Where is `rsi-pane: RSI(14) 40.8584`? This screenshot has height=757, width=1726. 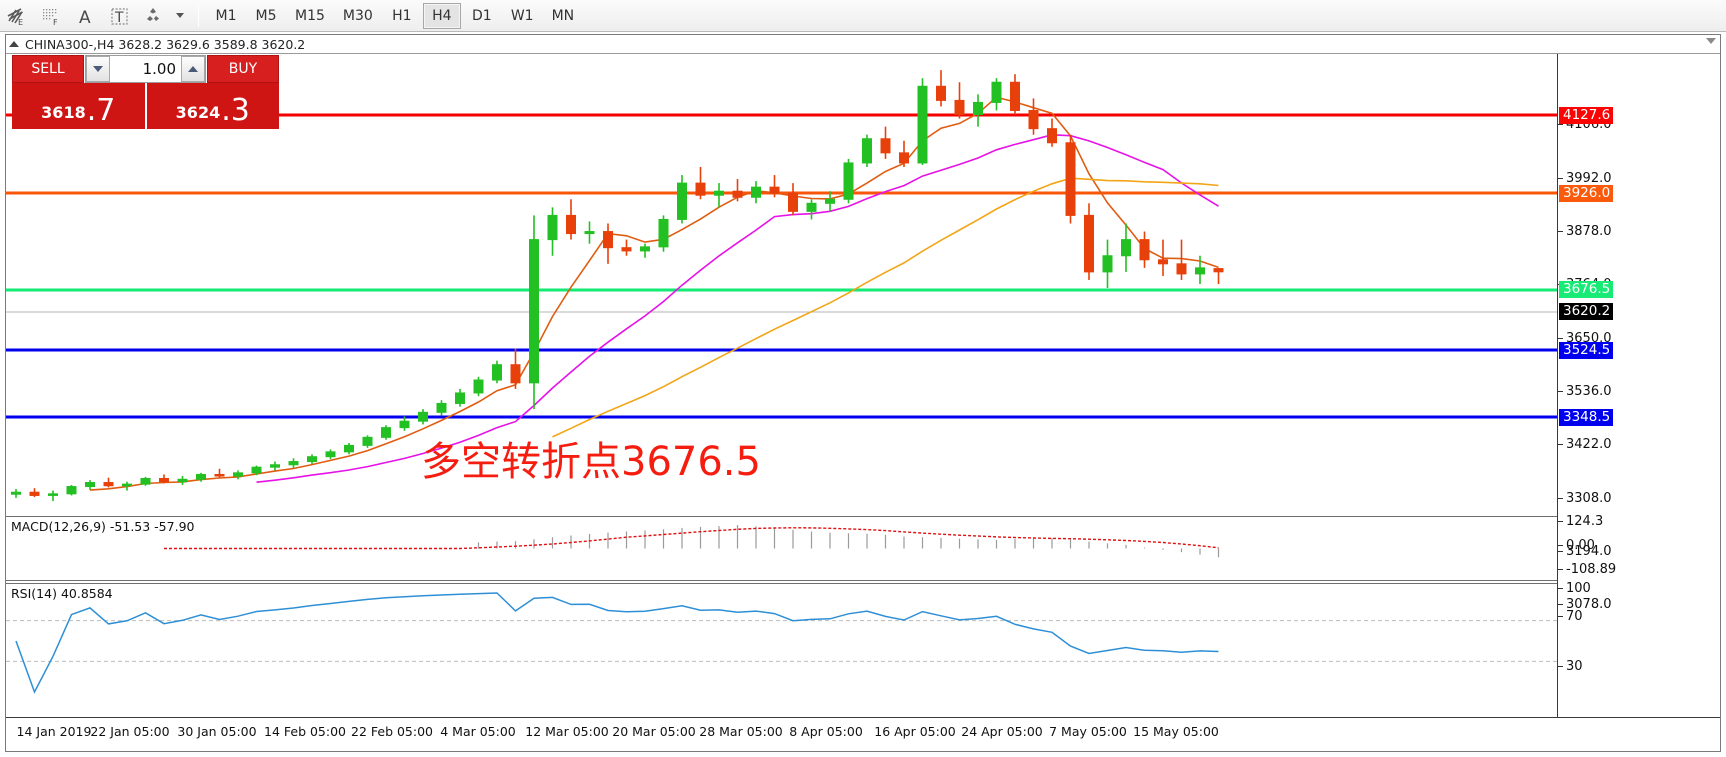
rsi-pane: RSI(14) 40.8584 is located at coordinates (782, 641).